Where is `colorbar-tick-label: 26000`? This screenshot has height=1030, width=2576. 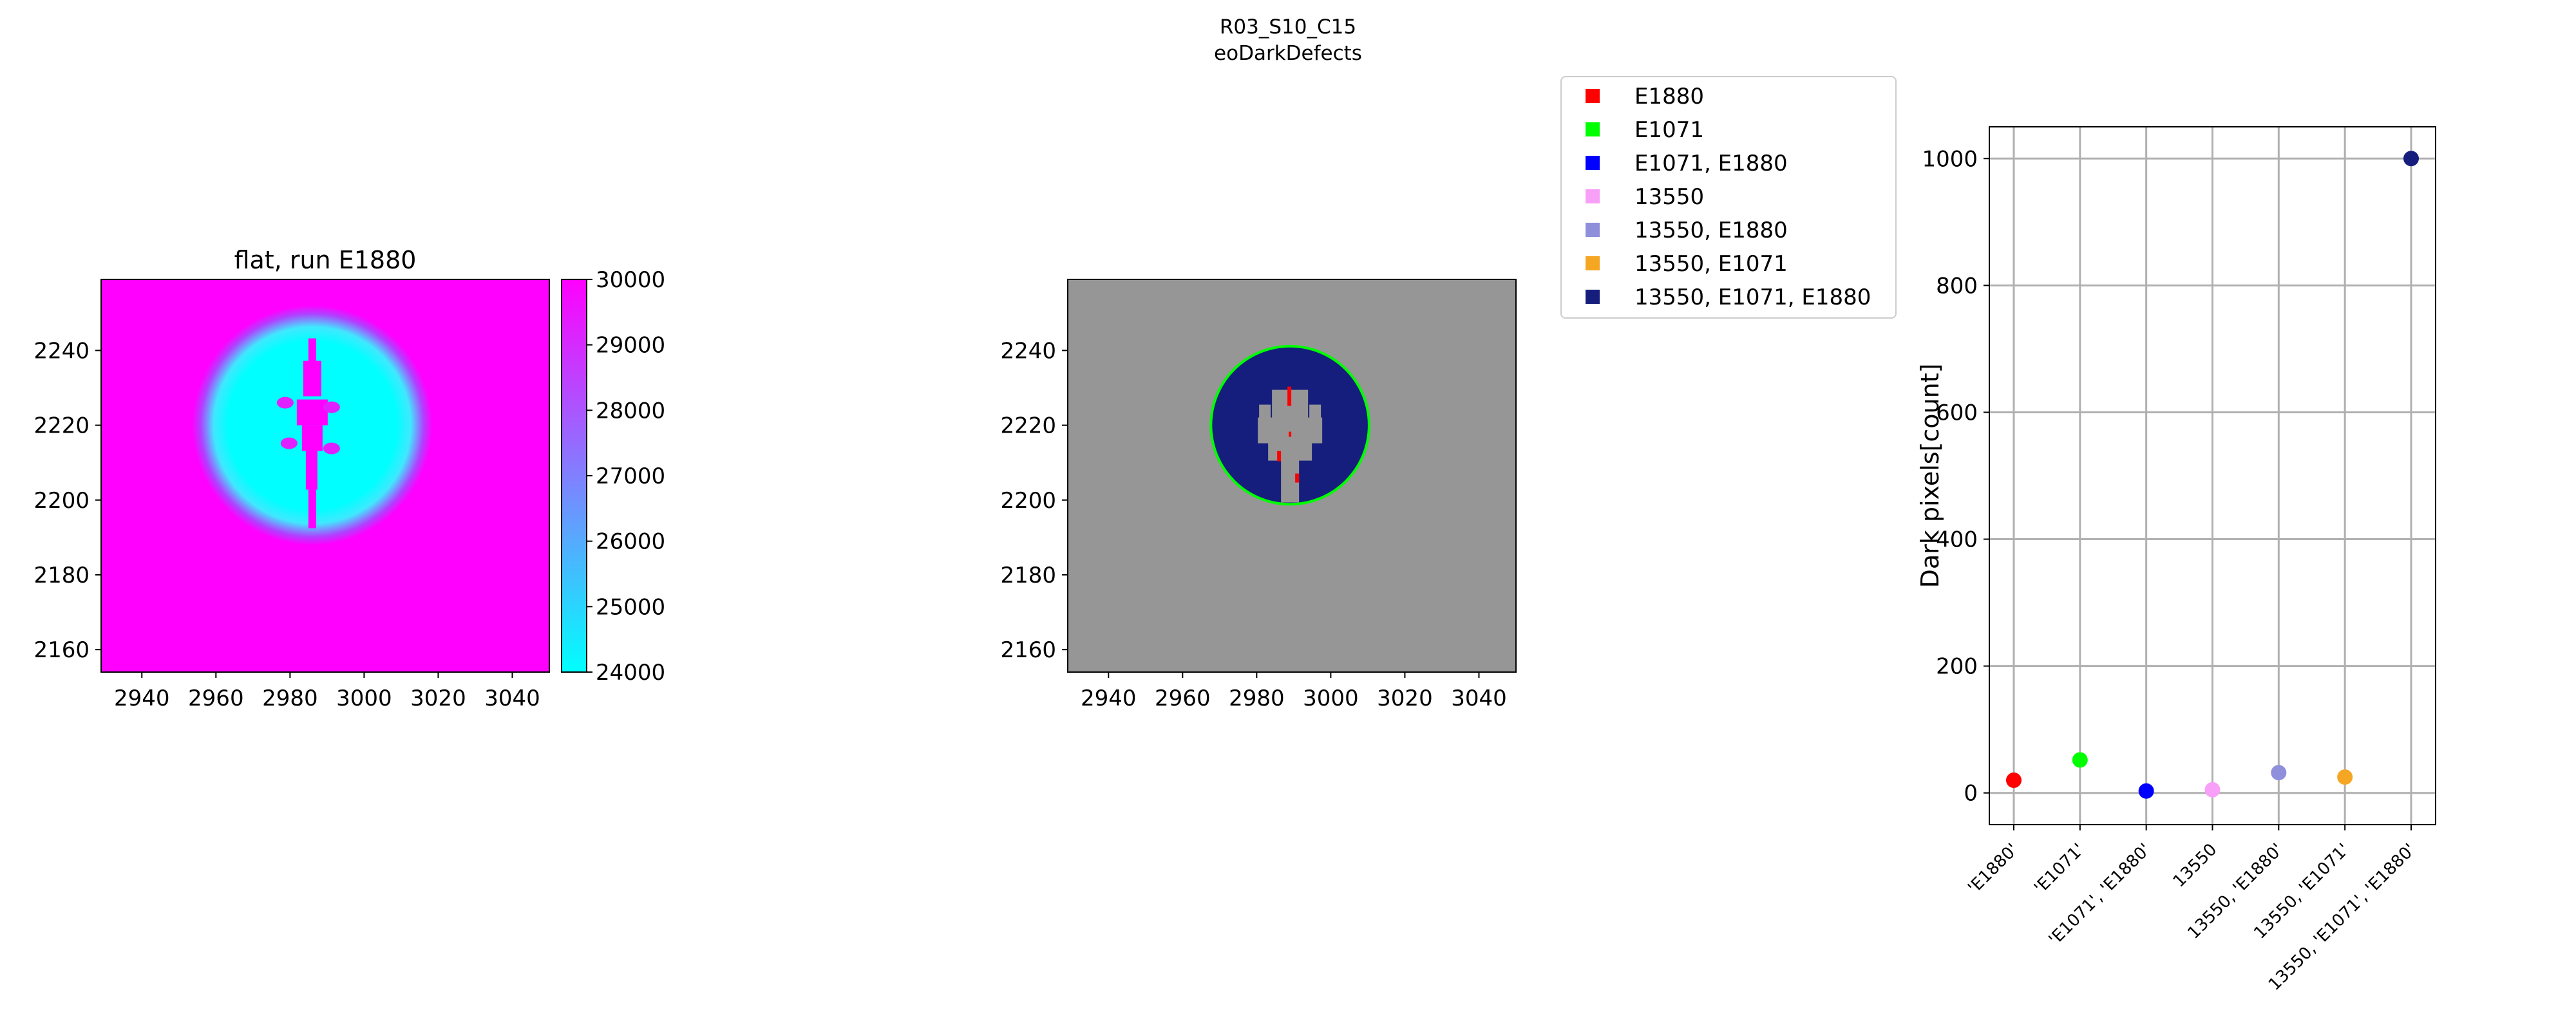 colorbar-tick-label: 26000 is located at coordinates (630, 542).